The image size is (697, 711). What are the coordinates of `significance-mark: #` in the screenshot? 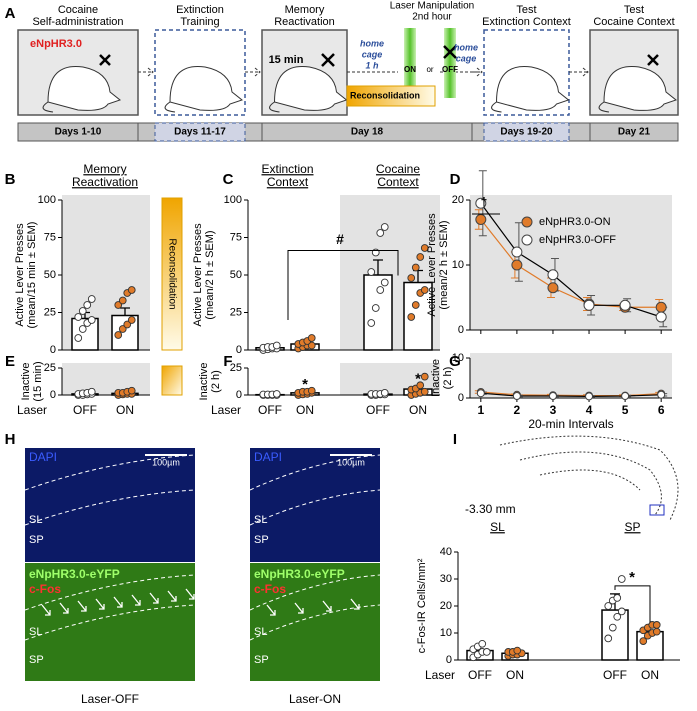 It's located at (340, 239).